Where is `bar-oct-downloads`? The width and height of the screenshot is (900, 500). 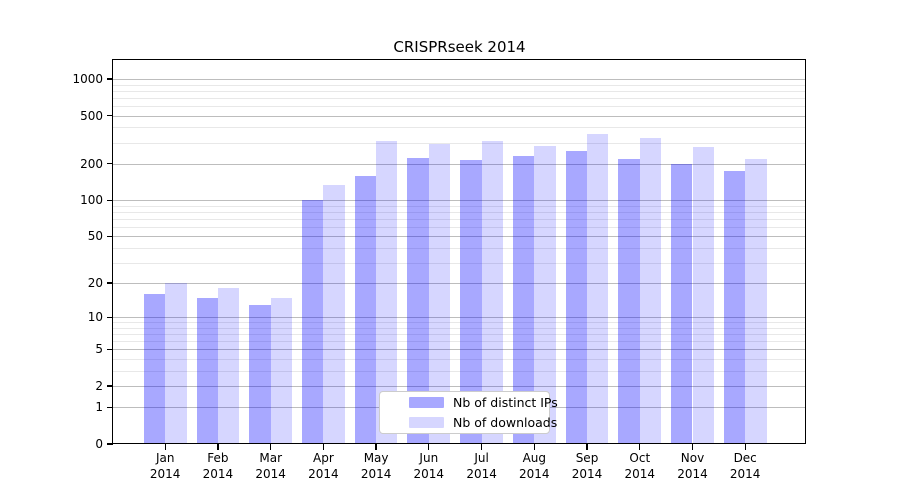
bar-oct-downloads is located at coordinates (650, 291).